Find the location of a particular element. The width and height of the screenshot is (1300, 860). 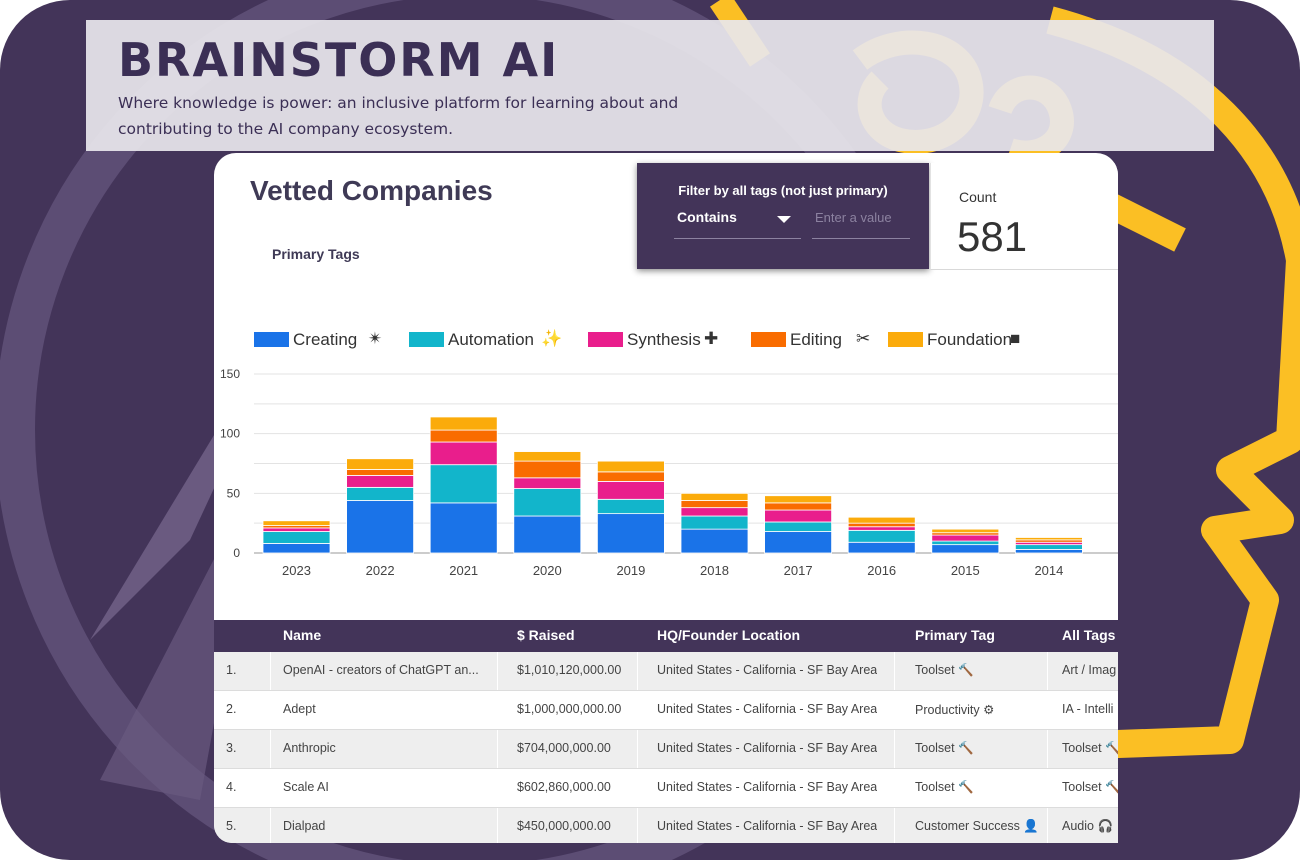

x-tick-label: 2015 is located at coordinates (965, 570).